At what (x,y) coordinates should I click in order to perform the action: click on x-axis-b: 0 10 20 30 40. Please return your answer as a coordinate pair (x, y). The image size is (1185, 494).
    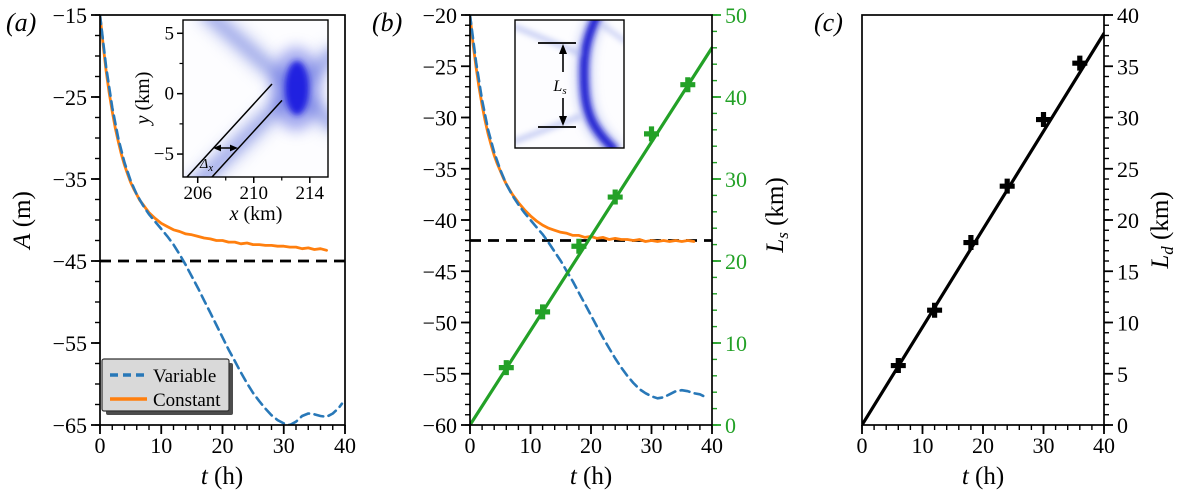
    Looking at the image, I should click on (594, 441).